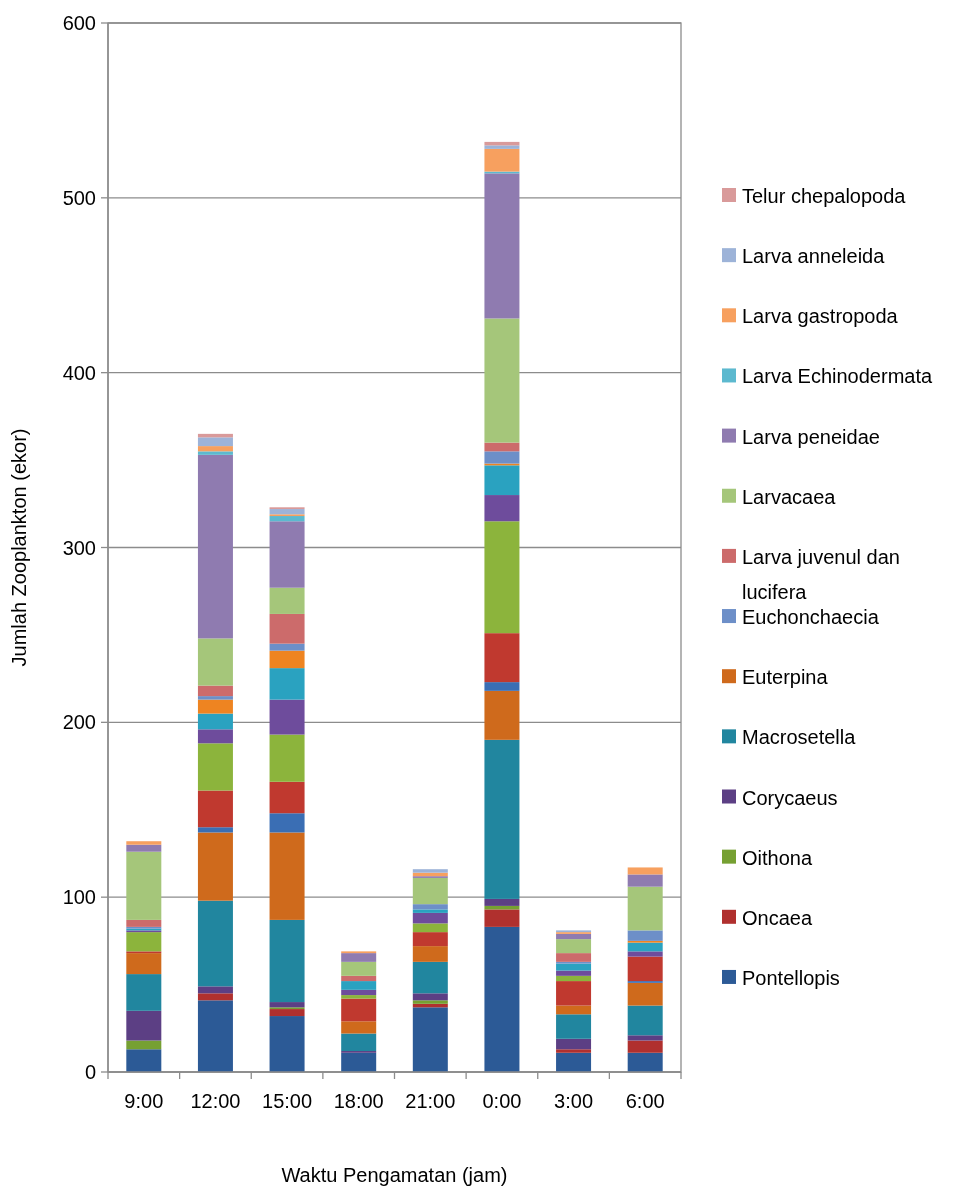  What do you see at coordinates (777, 857) in the screenshot?
I see `legend-label: Oithona` at bounding box center [777, 857].